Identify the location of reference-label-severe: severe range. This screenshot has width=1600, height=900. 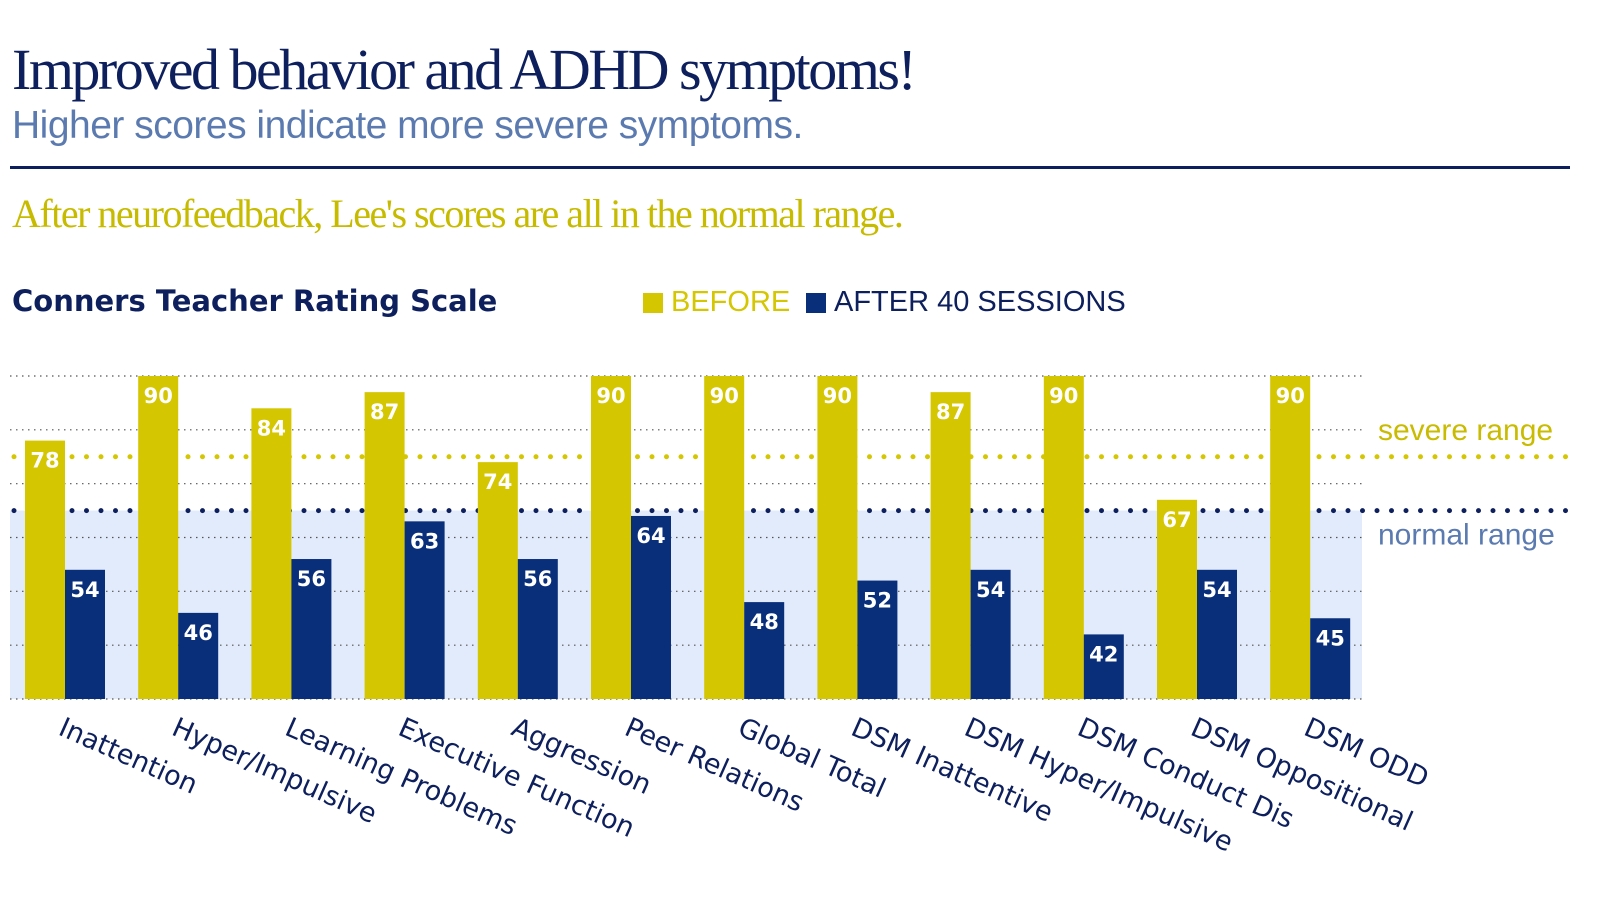
(1465, 430).